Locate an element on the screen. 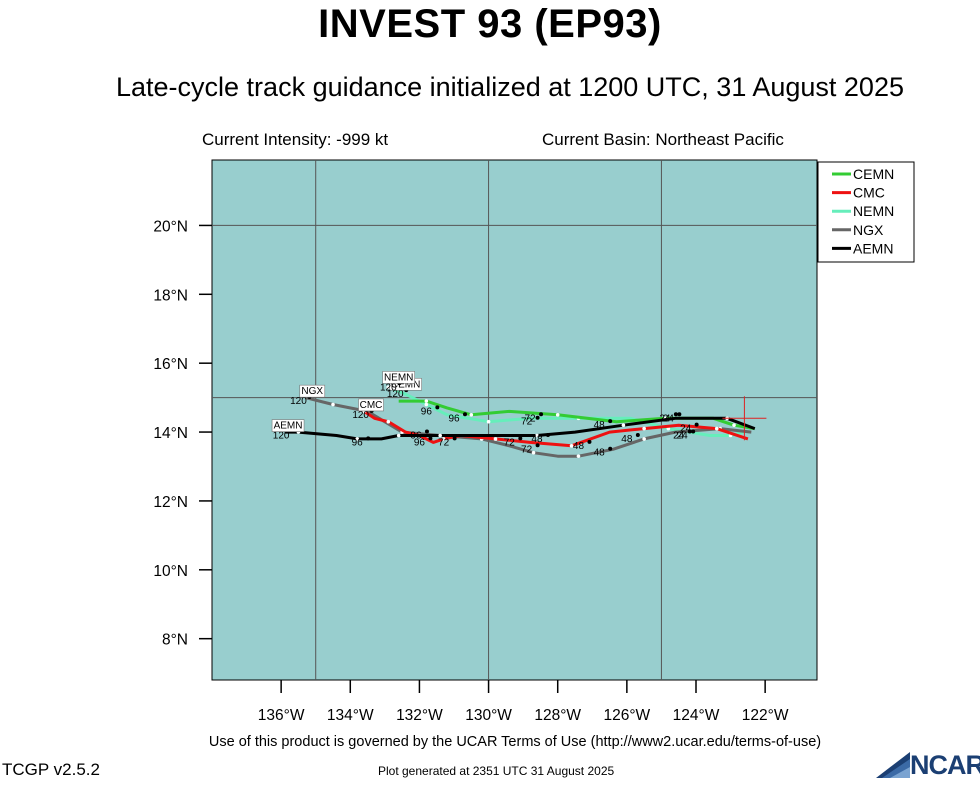  y-tick-label: 10°N is located at coordinates (170, 571).